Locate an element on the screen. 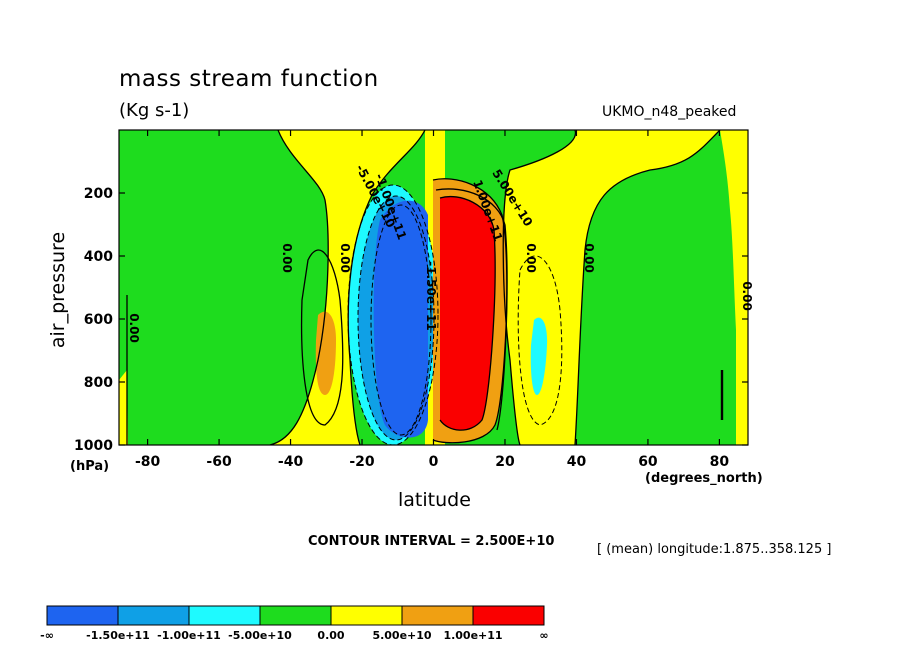 The height and width of the screenshot is (654, 904). fill-positive-farleft is located at coordinates (123, 407).